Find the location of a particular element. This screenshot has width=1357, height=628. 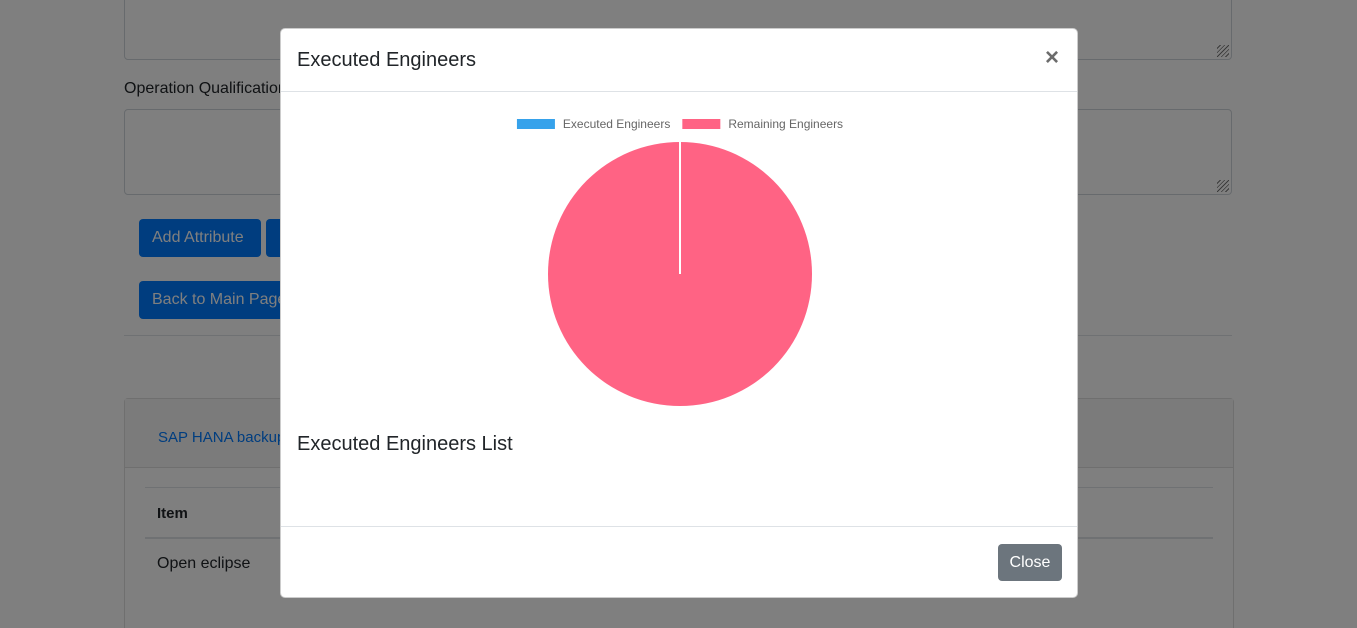

chart-legend: Executed Engineers Remaining Engineers is located at coordinates (679, 124).